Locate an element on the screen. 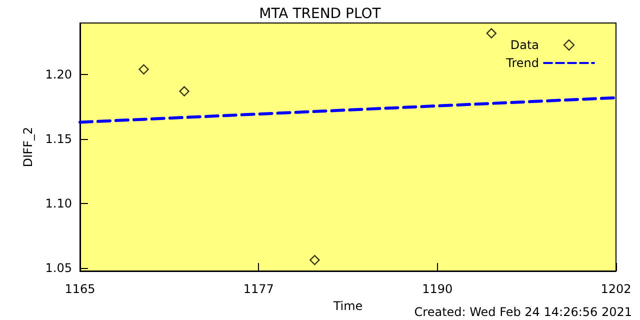 The height and width of the screenshot is (320, 640). chart-title: MTA TREND PLOT is located at coordinates (320, 14).